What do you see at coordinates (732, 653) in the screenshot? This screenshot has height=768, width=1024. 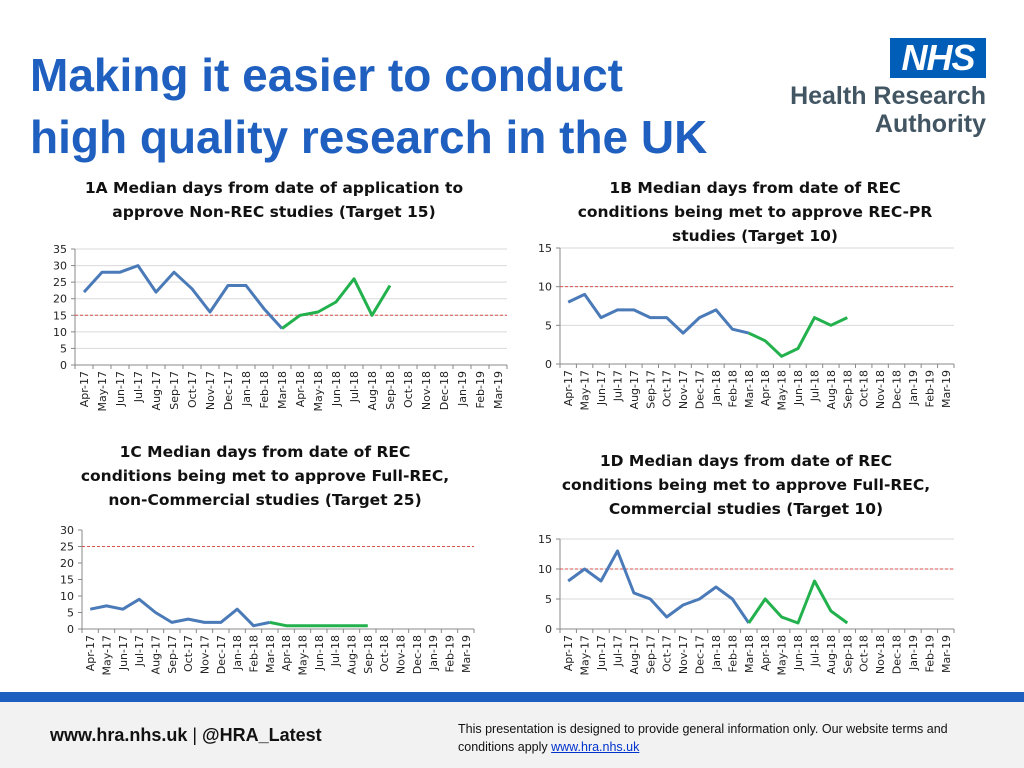 I see `1d-x-tick-label: Feb-18` at bounding box center [732, 653].